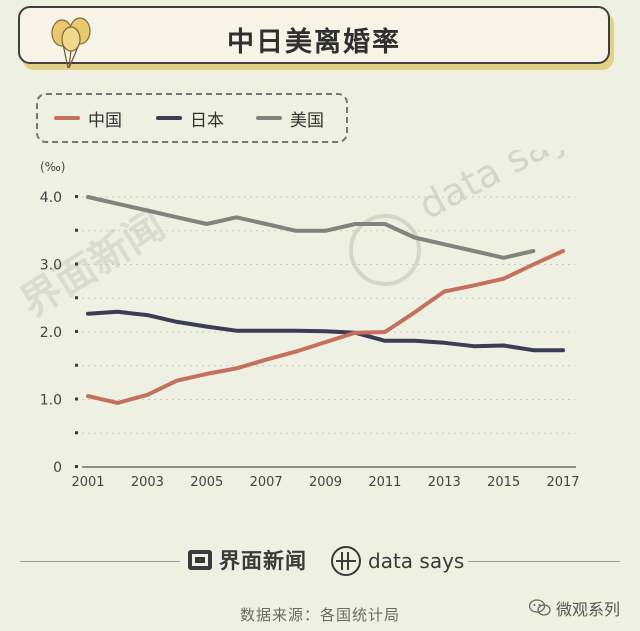 The height and width of the screenshot is (631, 640). I want to click on y-axis-unit-label: (‰), so click(52, 167).